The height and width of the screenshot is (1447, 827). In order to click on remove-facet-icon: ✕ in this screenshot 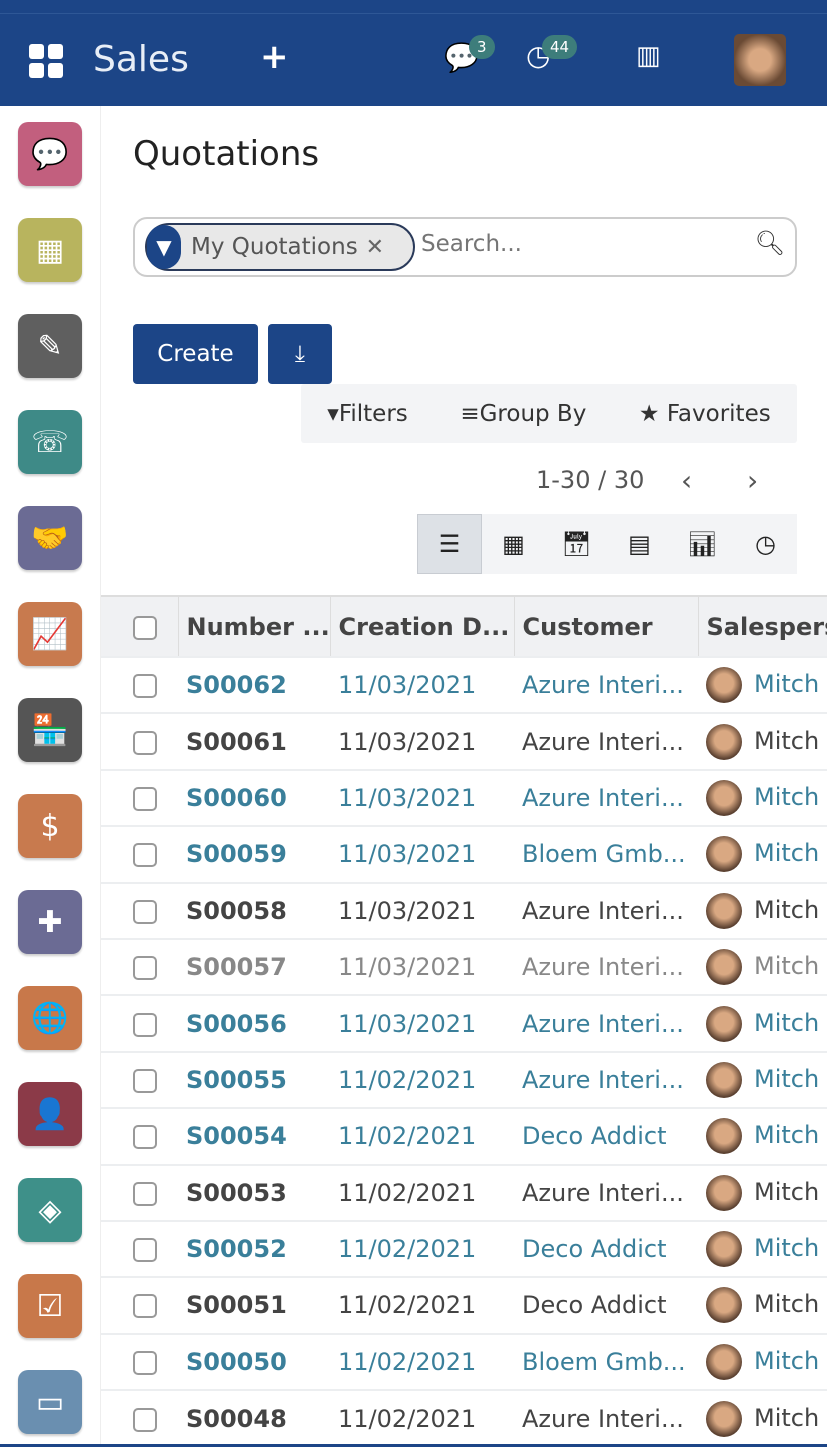, I will do `click(375, 247)`.